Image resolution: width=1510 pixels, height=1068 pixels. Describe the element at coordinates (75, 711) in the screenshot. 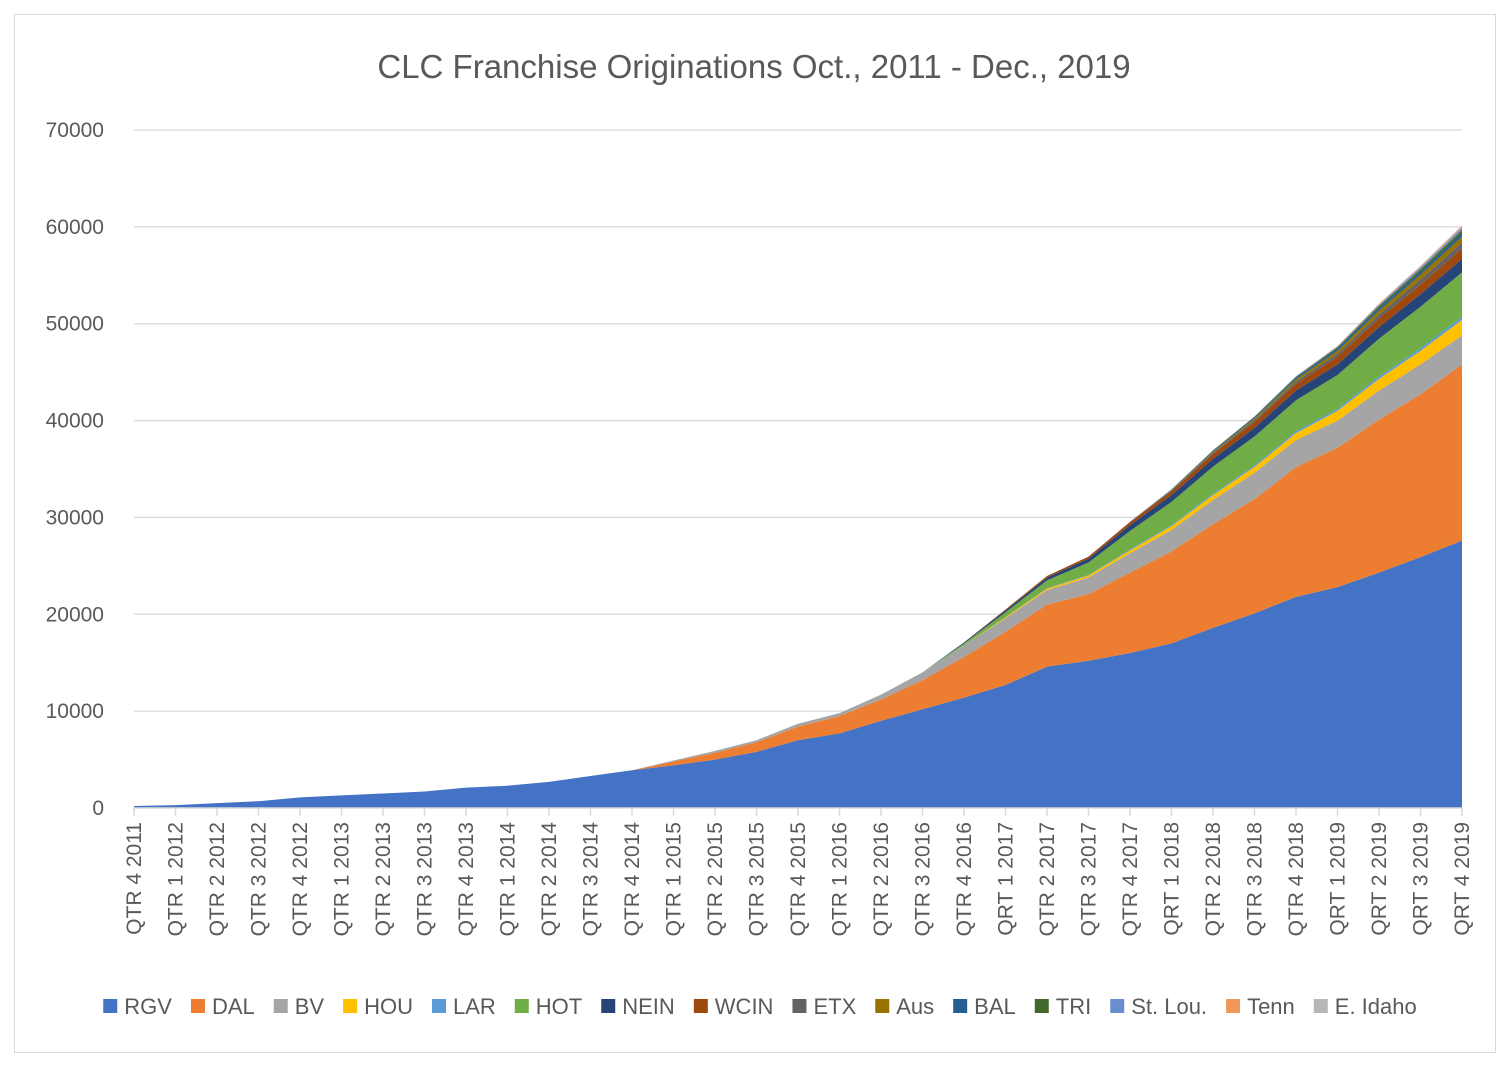

I see `y-tick-label-10000: 10000` at that location.